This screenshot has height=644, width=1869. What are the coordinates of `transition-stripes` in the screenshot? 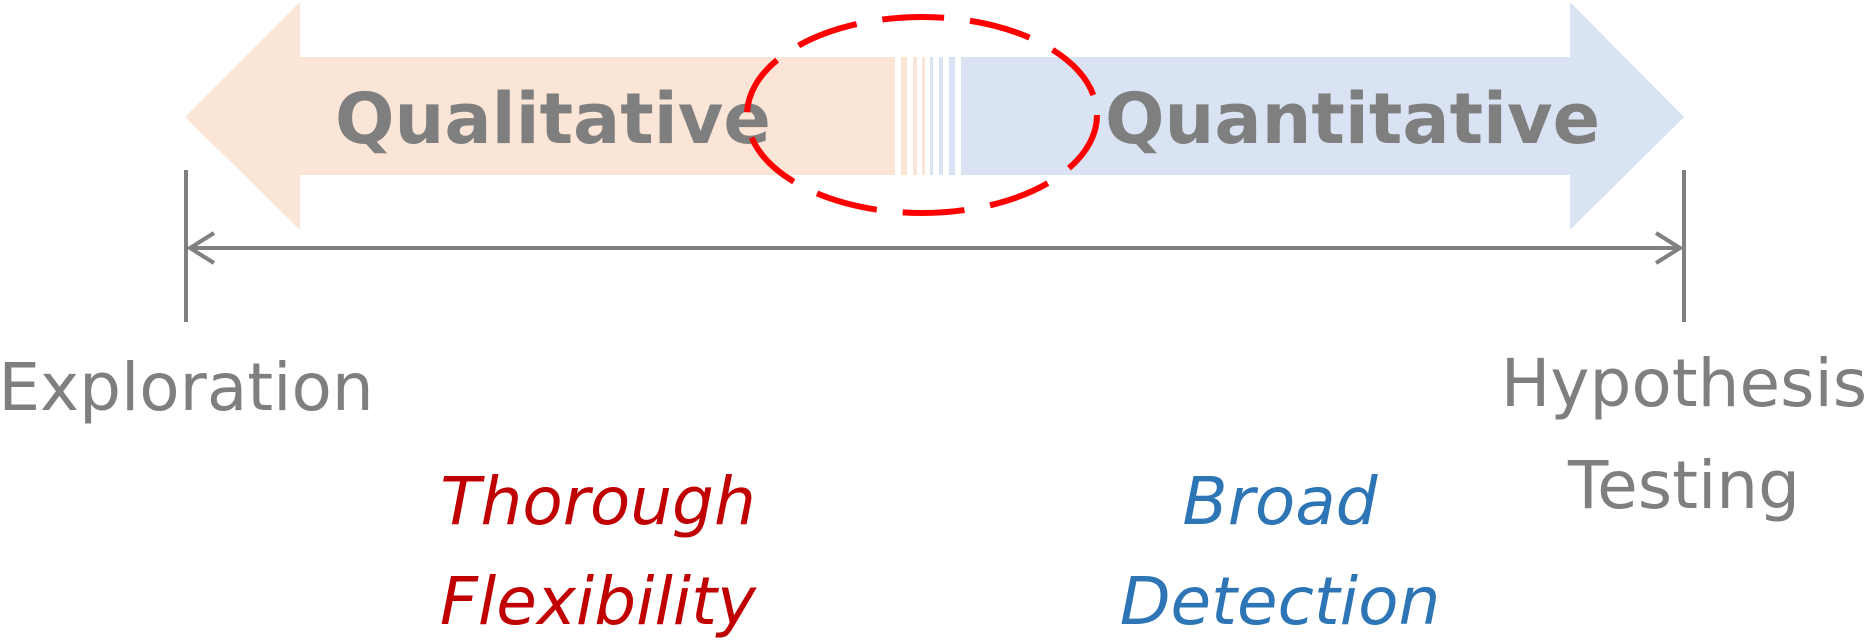 It's located at (938, 116).